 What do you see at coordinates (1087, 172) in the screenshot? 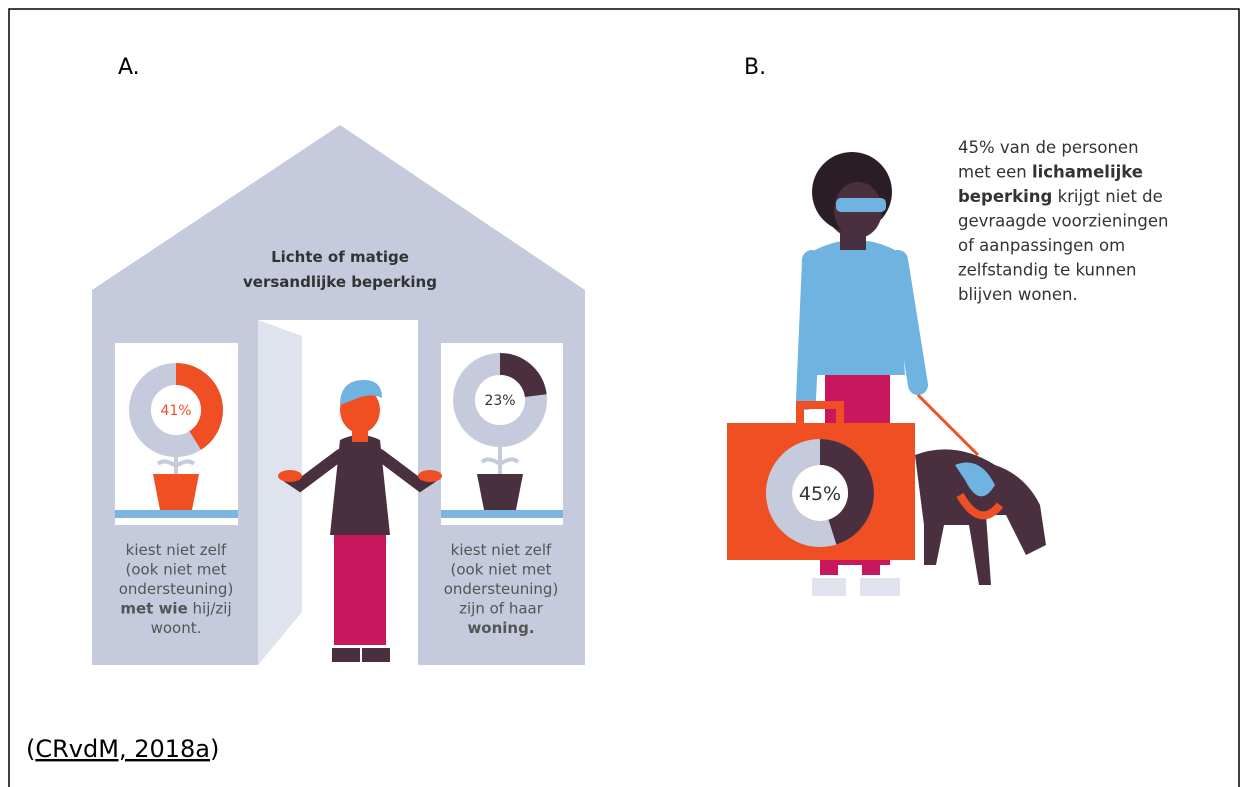
I see `text-segment: lichamelijke` at bounding box center [1087, 172].